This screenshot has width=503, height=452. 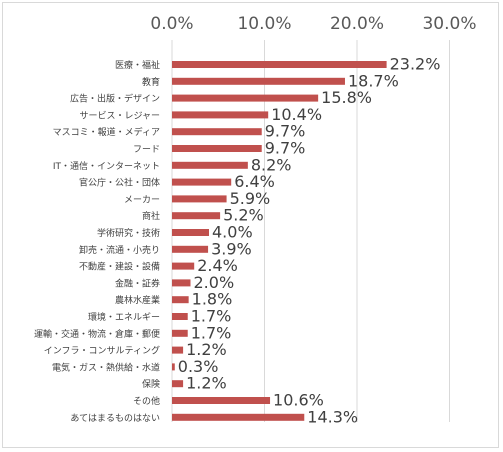 What do you see at coordinates (264, 24) in the screenshot?
I see `x-tick-label: 10.0%` at bounding box center [264, 24].